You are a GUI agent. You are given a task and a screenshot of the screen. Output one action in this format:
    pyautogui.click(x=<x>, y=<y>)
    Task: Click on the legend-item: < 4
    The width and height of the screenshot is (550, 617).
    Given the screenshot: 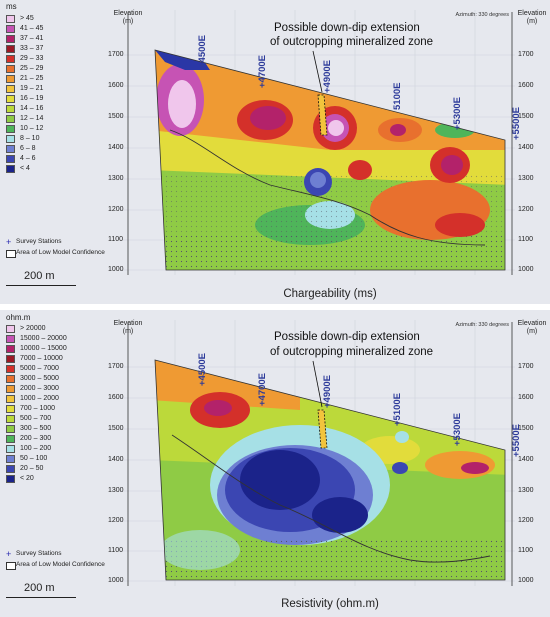 What is the action you would take?
    pyautogui.click(x=61, y=169)
    